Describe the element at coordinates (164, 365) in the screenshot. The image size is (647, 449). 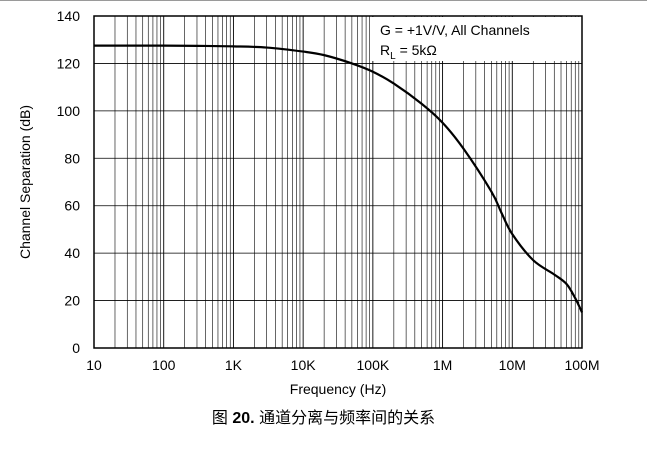
I see `x-tick-label: 100` at that location.